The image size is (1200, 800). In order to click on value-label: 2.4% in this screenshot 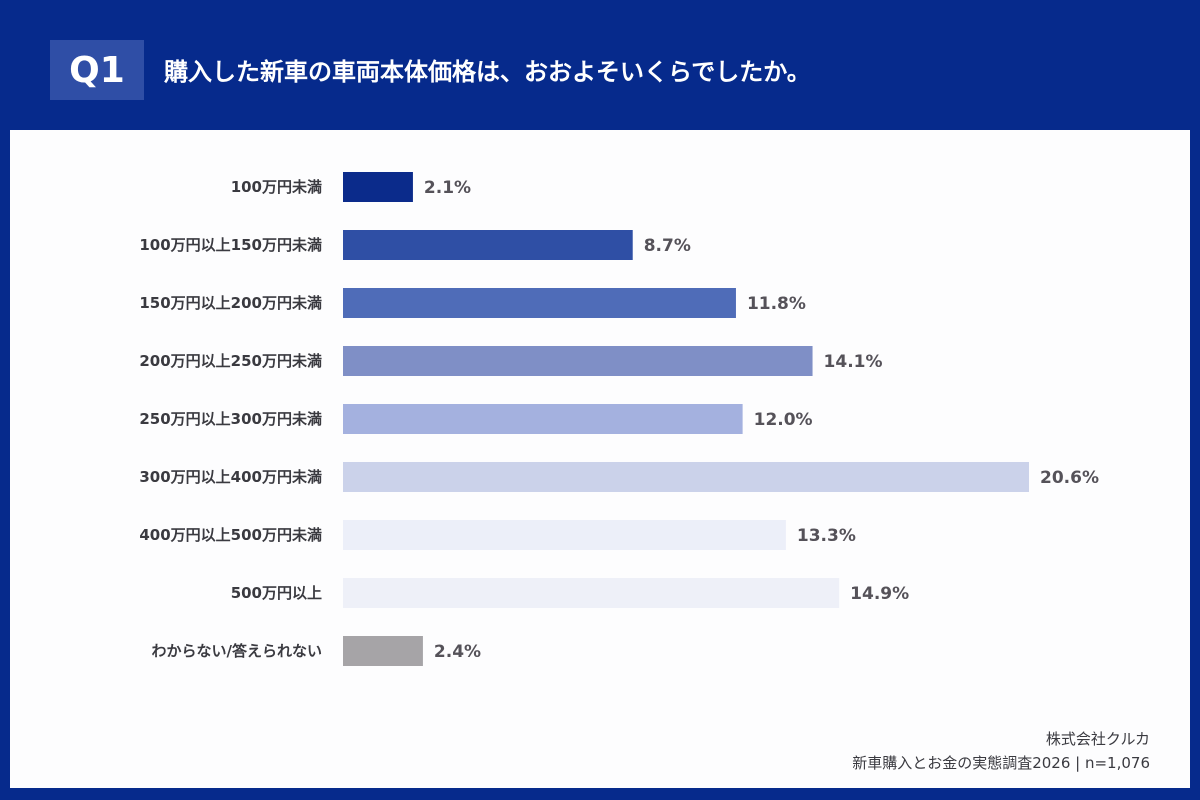, I will do `click(457, 652)`.